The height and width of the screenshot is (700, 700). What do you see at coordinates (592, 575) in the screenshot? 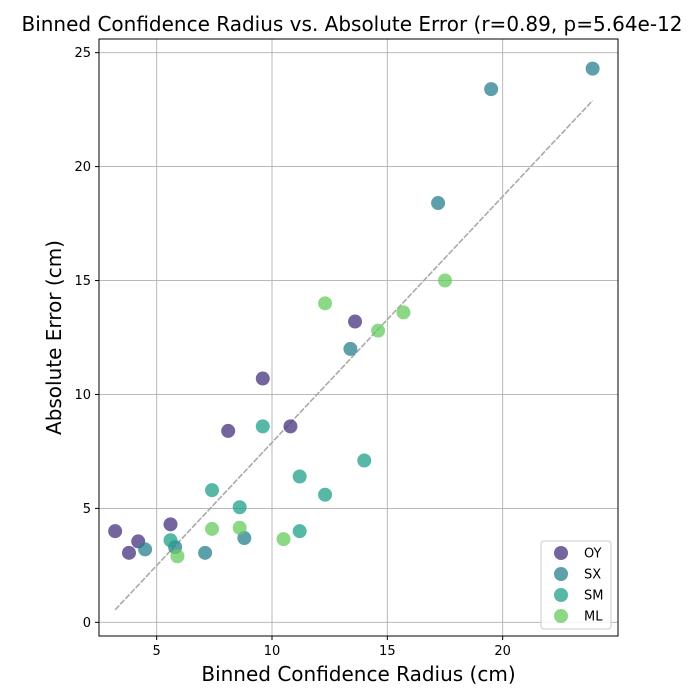
I see `legend-label-sx: SX` at bounding box center [592, 575].